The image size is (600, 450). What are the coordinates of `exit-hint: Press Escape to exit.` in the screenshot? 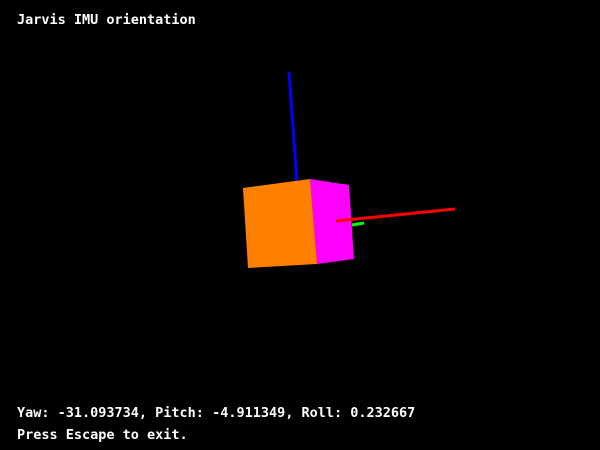 It's located at (102, 435).